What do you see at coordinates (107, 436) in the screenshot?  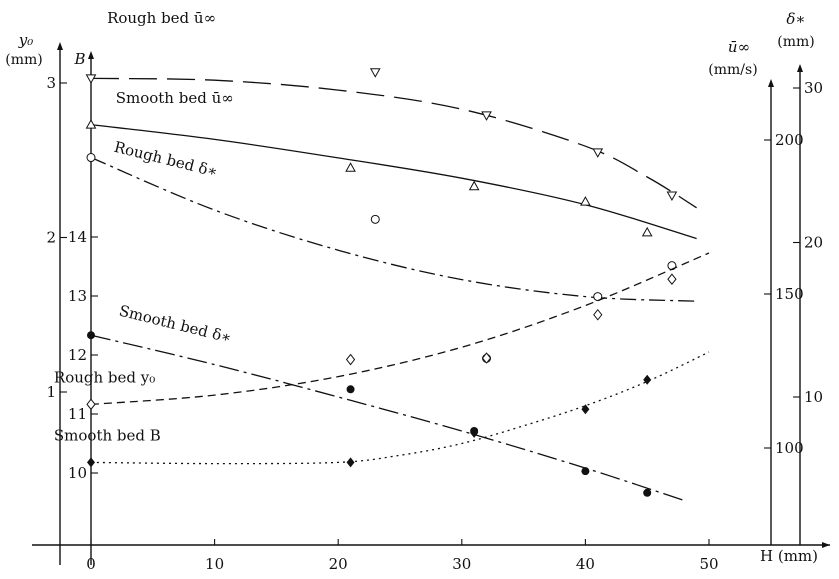 I see `curve-label-5: Smooth bed B` at bounding box center [107, 436].